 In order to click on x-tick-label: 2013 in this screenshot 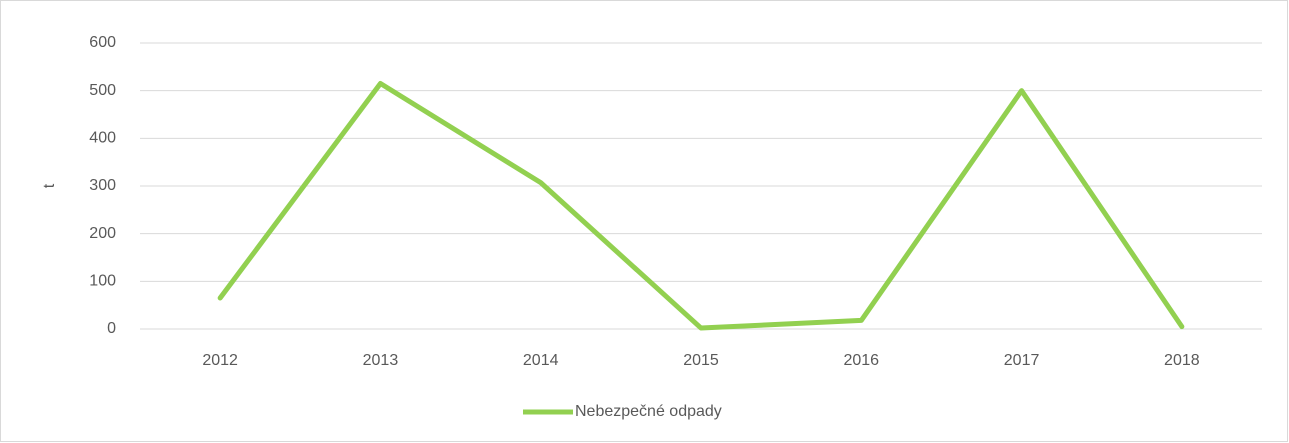, I will do `click(381, 360)`.